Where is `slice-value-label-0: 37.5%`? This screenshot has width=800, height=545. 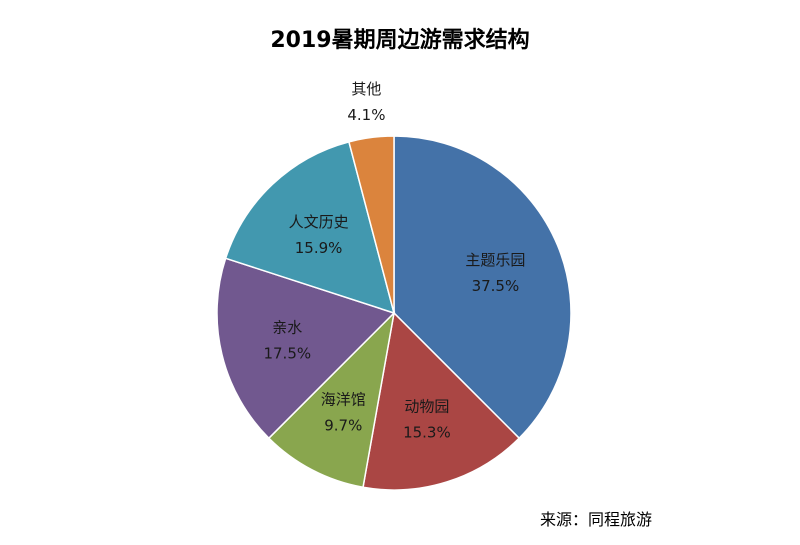 slice-value-label-0: 37.5% is located at coordinates (496, 286).